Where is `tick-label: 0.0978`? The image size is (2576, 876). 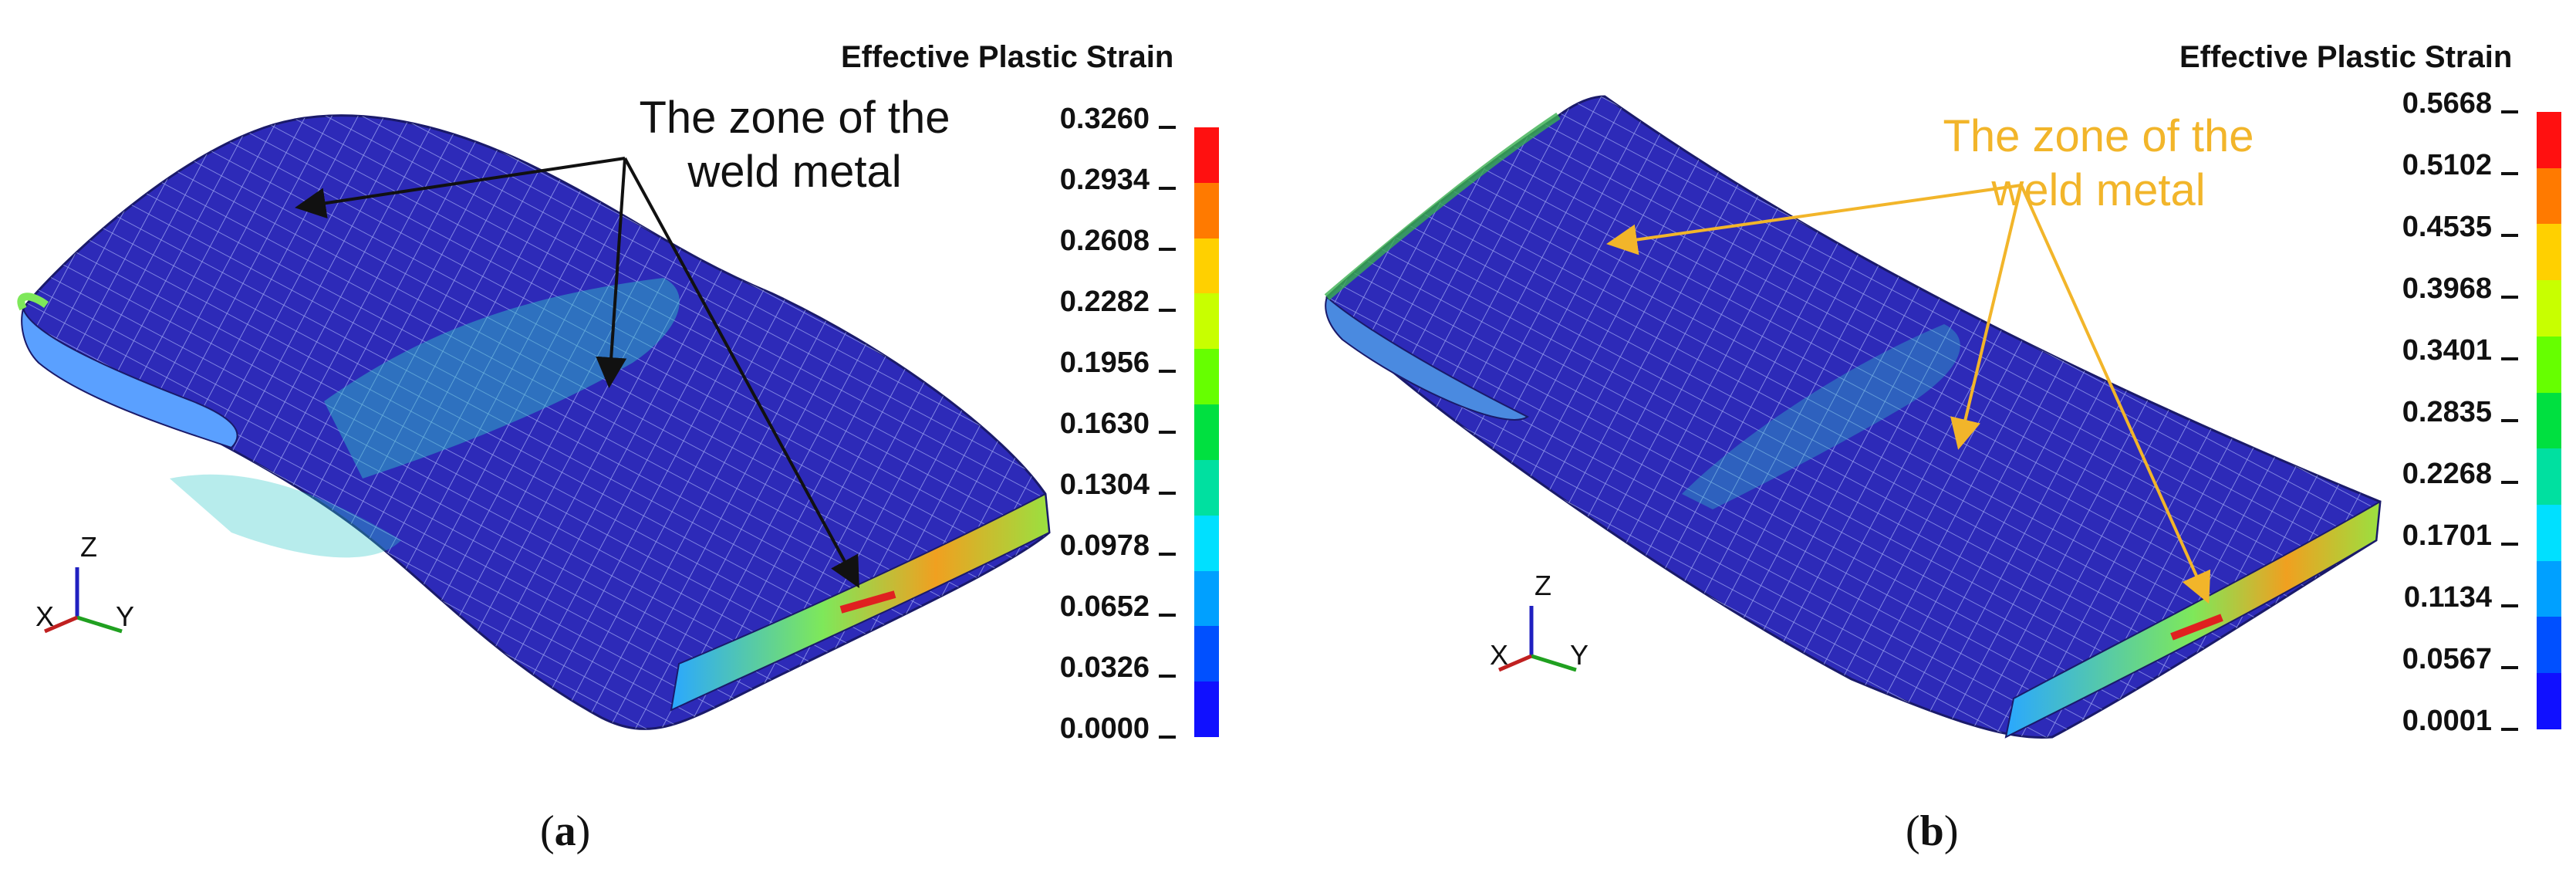
tick-label: 0.0978 is located at coordinates (1104, 545).